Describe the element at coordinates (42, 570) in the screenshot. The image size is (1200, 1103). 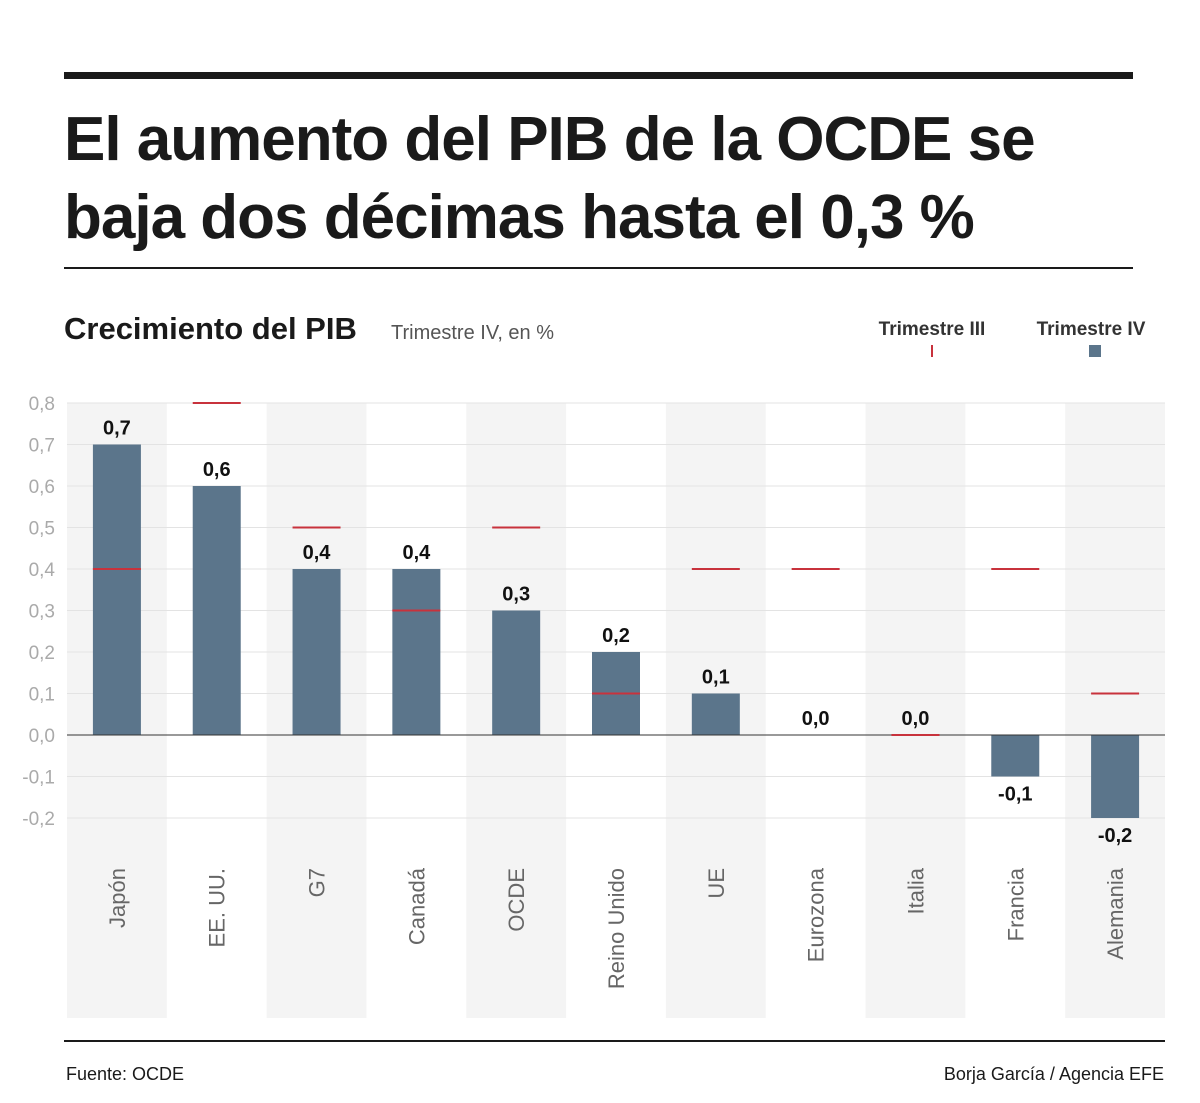
I see `y-tick-label: 0,4` at that location.